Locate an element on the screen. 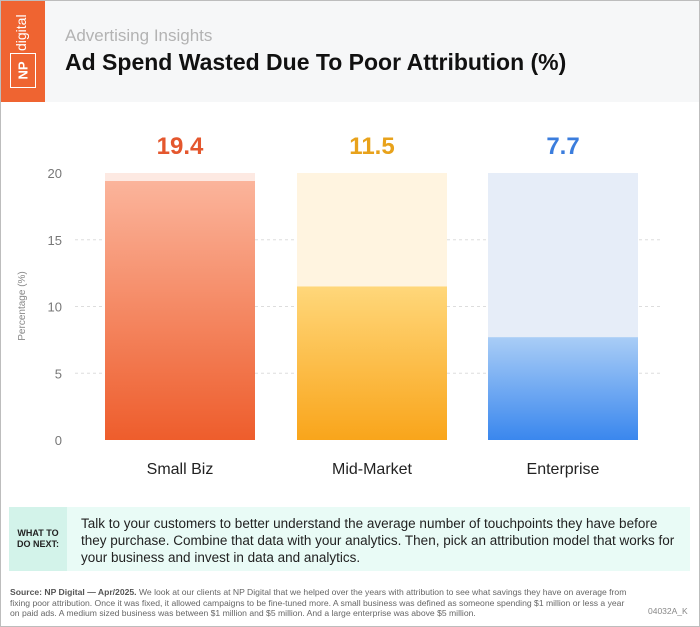 Image resolution: width=700 pixels, height=627 pixels. y-axis-label: Percentage (%) is located at coordinates (22, 305).